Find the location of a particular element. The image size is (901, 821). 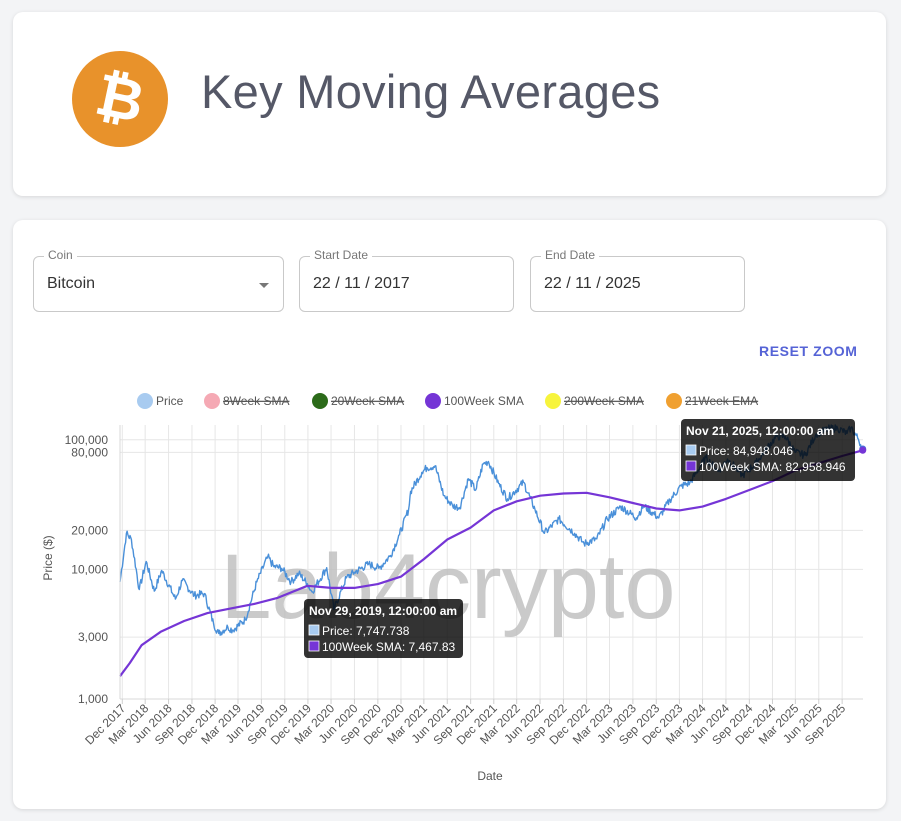

legend-item-price: Price is located at coordinates (160, 401).